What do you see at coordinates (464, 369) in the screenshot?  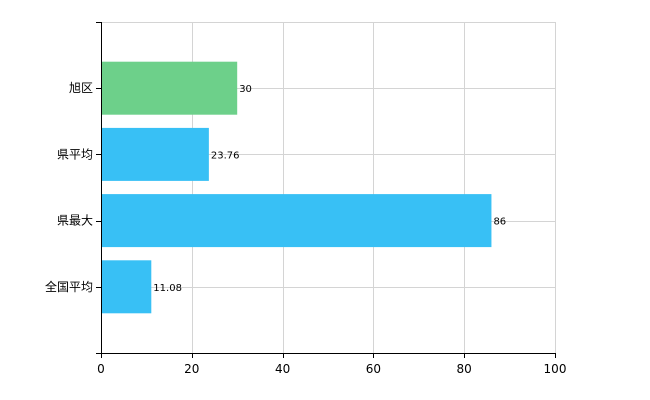 I see `x-tick-label: 80` at bounding box center [464, 369].